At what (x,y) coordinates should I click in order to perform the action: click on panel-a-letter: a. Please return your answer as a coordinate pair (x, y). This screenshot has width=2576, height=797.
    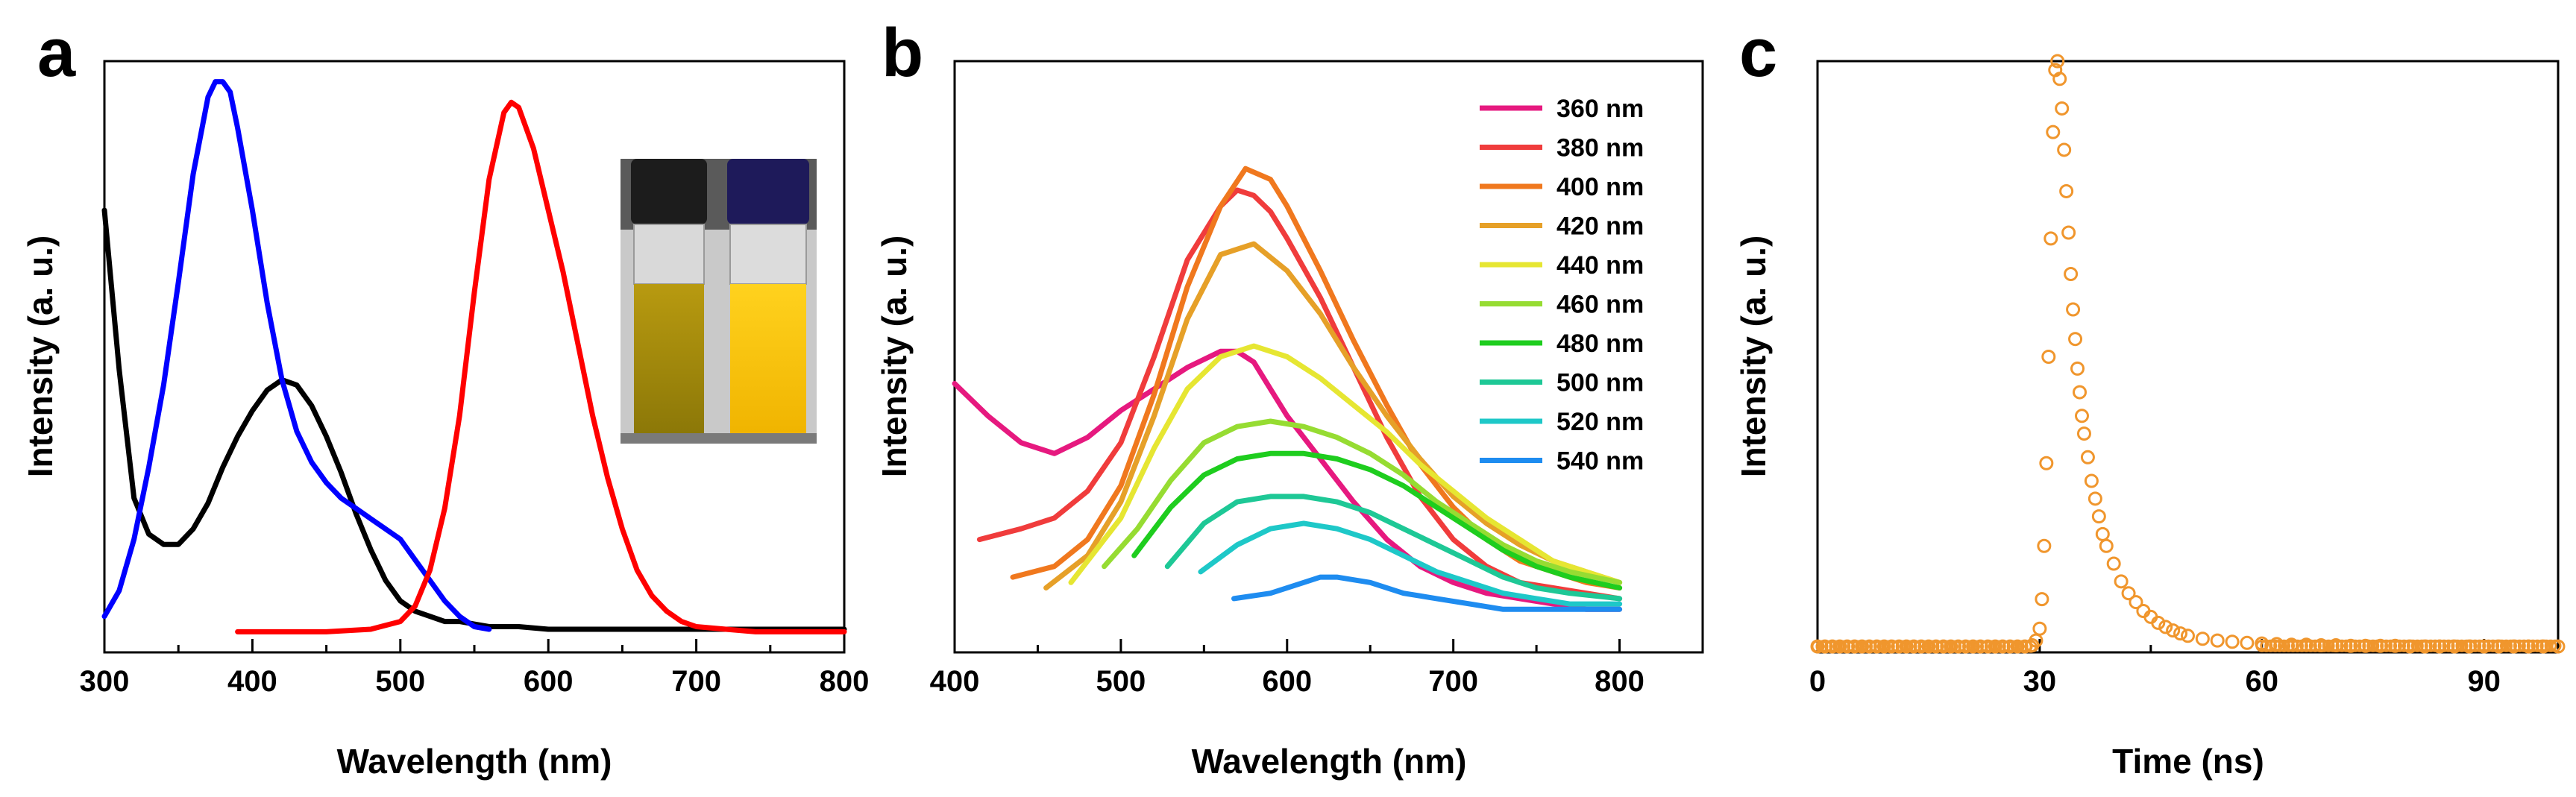
    Looking at the image, I should click on (57, 53).